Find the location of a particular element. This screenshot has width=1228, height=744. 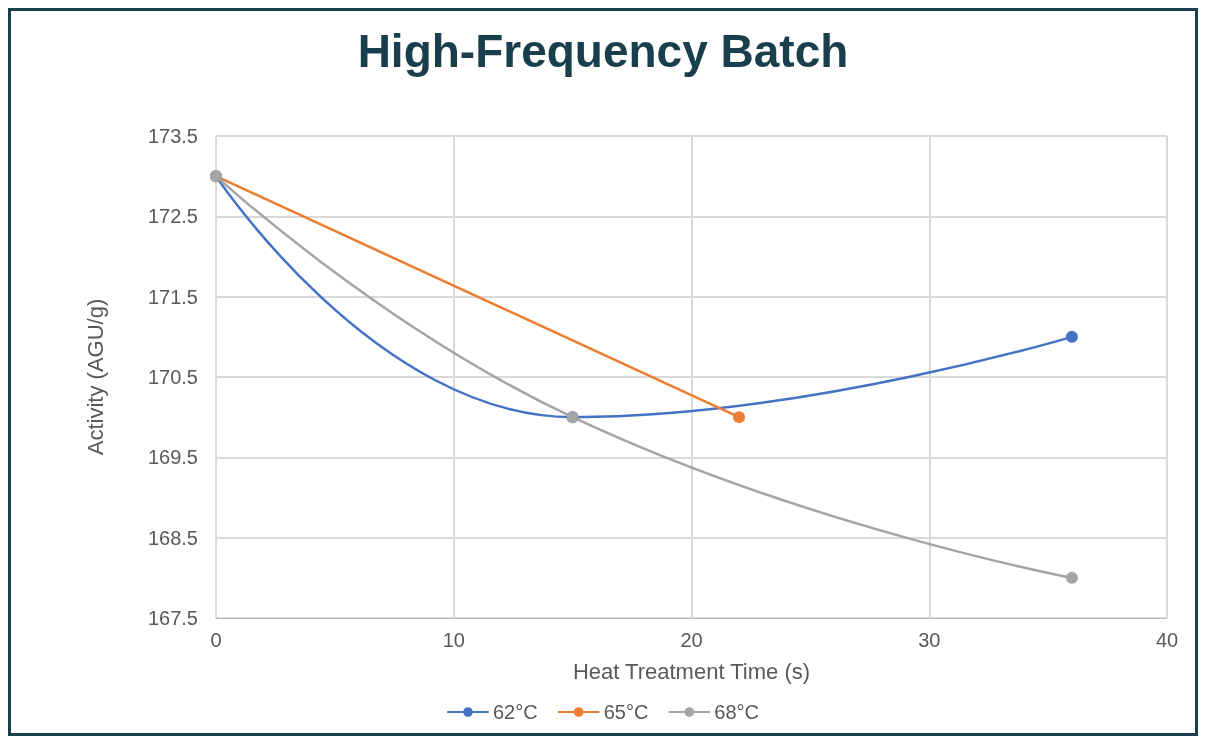

x-tick-label: 10 is located at coordinates (453, 640).